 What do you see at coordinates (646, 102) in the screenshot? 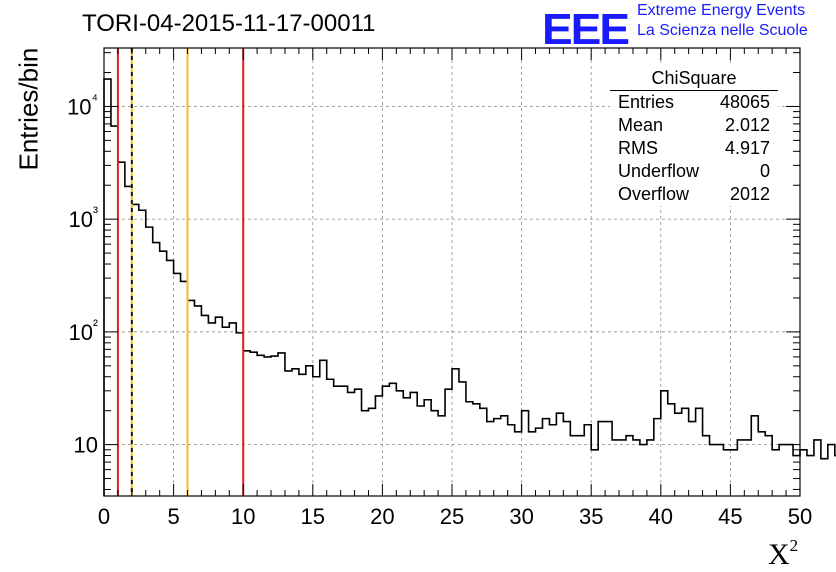
I see `stats-label: Entries` at bounding box center [646, 102].